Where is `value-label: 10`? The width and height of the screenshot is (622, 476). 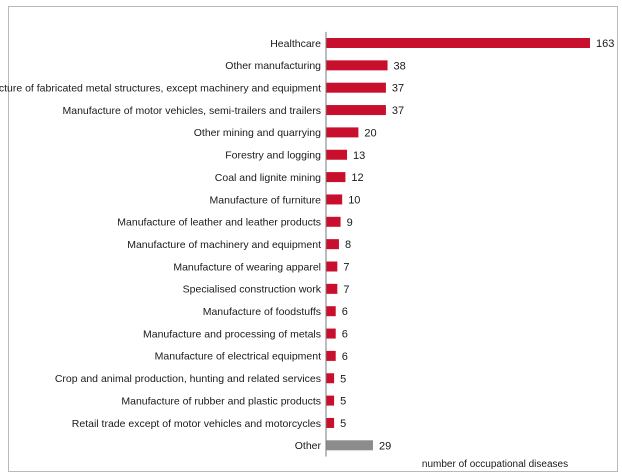
value-label: 10 is located at coordinates (354, 200).